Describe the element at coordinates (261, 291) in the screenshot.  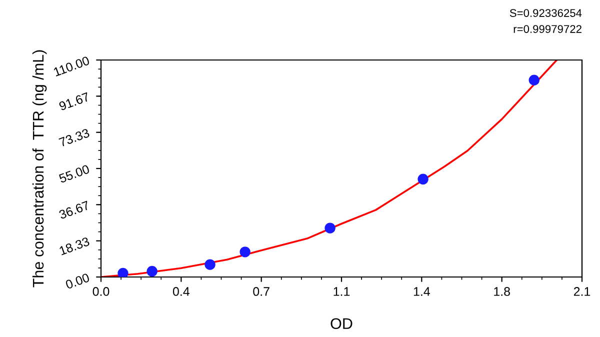
I see `x-tick-label: 0.7` at that location.